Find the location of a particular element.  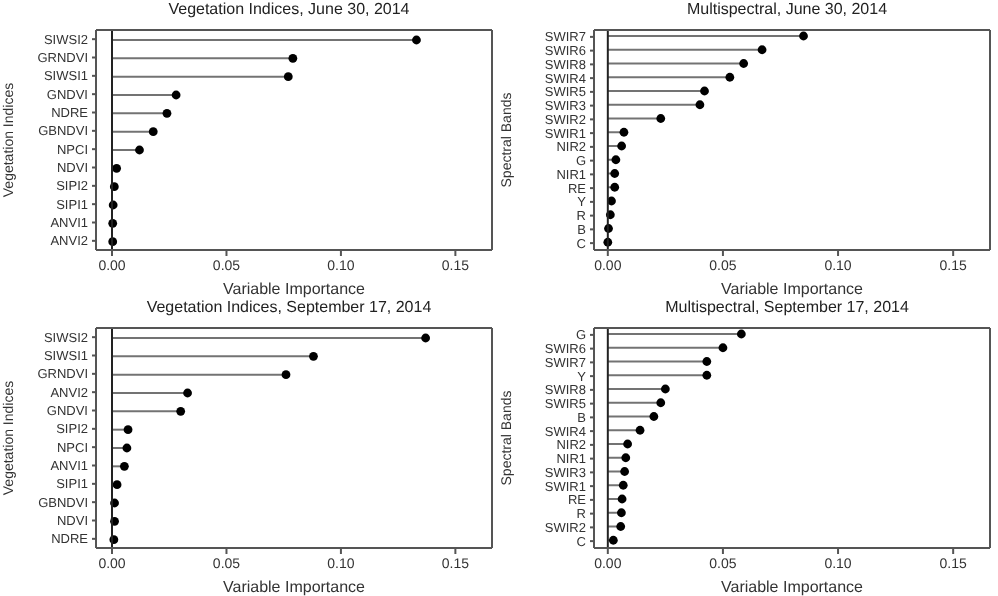

chart-title: Multispectral, September 17, 2014 is located at coordinates (787, 309).